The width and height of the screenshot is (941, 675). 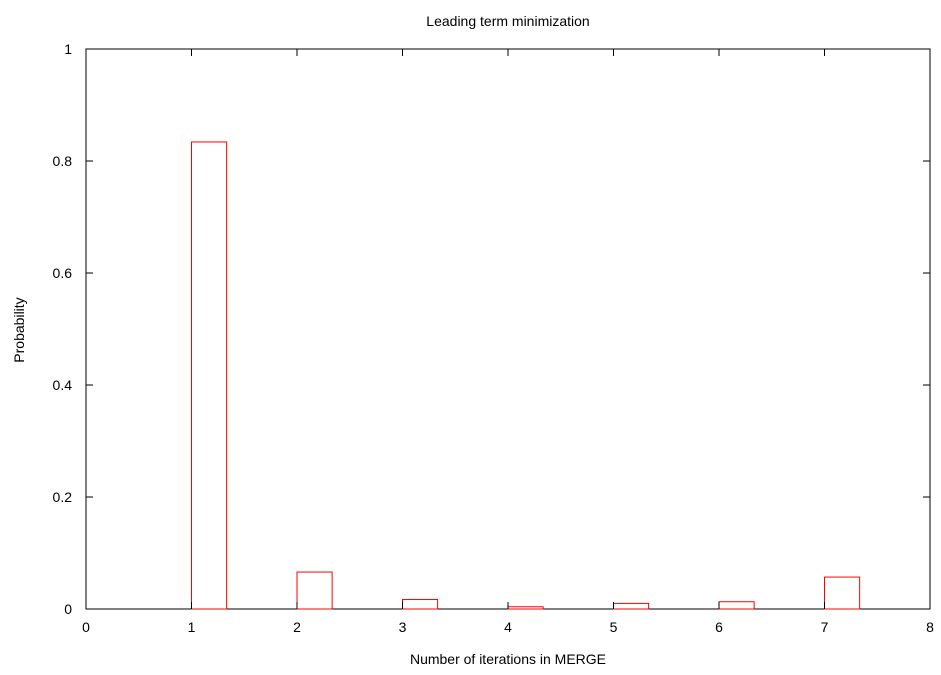 I want to click on y-tick-label: 0, so click(x=68, y=609).